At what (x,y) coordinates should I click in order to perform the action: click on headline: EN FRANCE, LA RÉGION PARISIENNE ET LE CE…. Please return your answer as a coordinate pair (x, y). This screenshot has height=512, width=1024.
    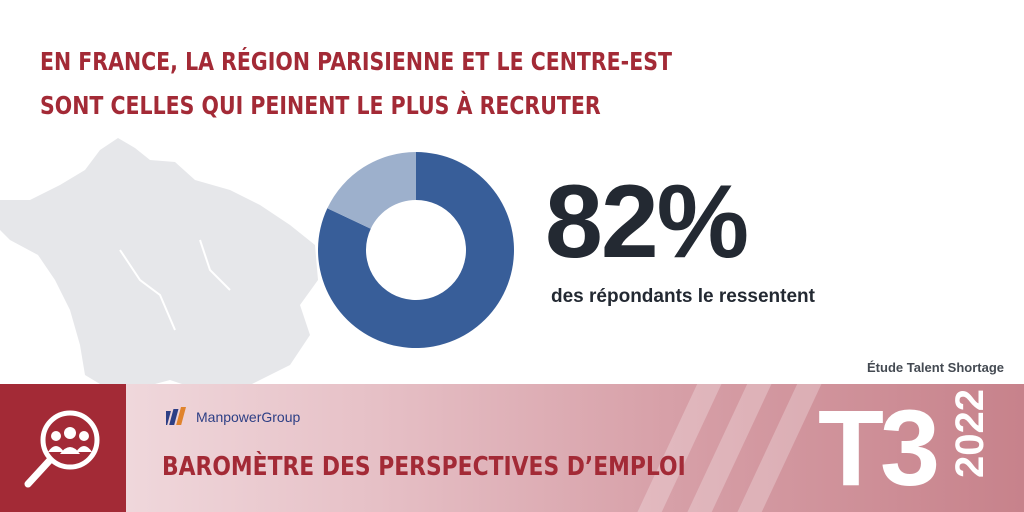
    Looking at the image, I should click on (356, 84).